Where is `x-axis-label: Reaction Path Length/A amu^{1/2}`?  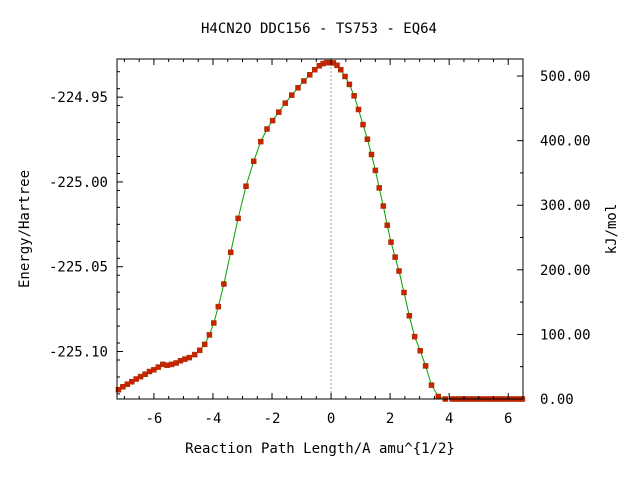
x-axis-label: Reaction Path Length/A amu^{1/2} is located at coordinates (320, 449).